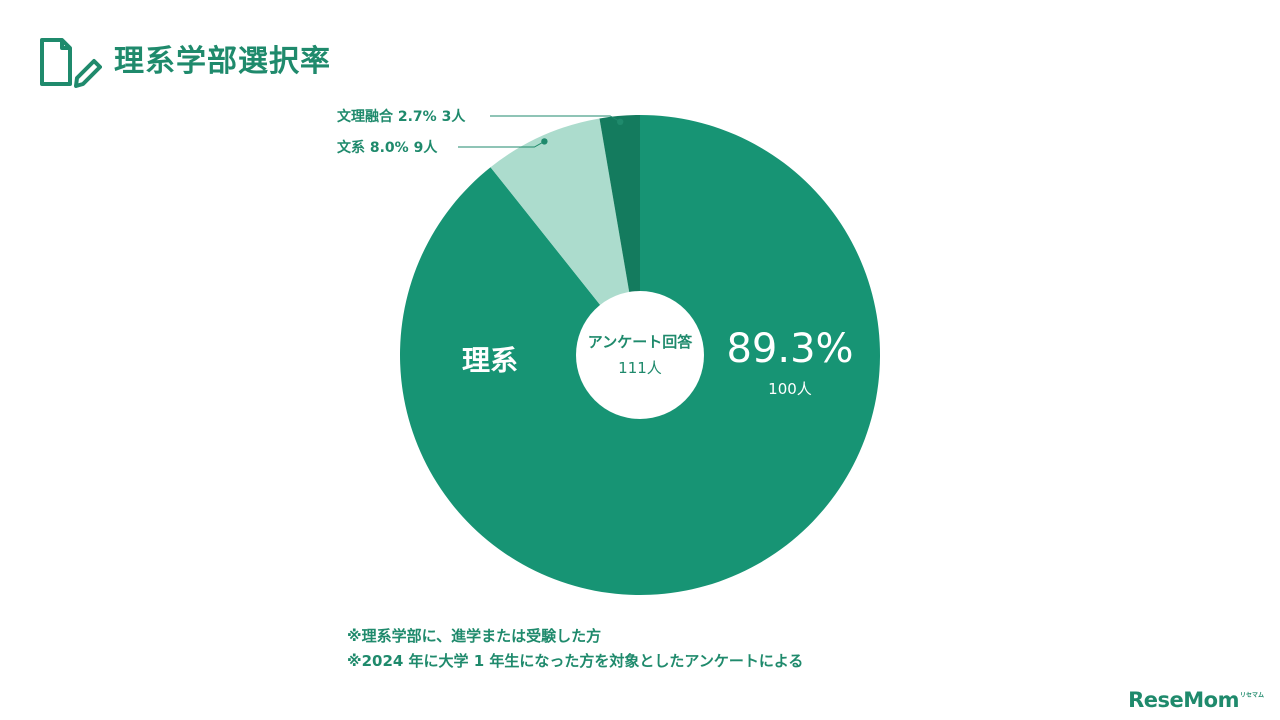 This screenshot has width=1280, height=720. I want to click on logo-subtext: リセマム, so click(1251, 695).